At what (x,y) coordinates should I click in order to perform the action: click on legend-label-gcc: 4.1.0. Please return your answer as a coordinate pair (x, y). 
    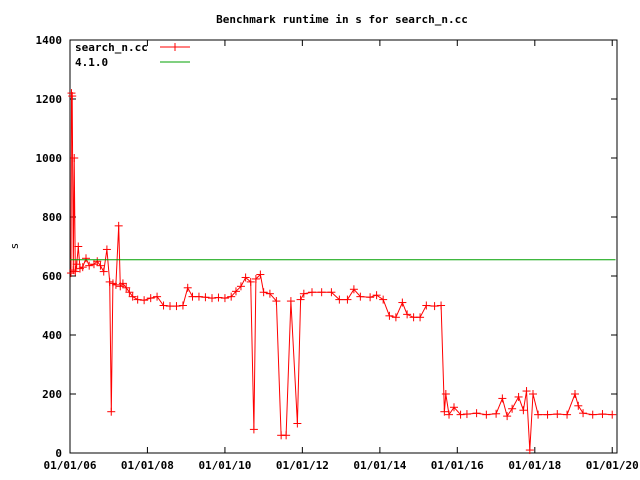
    Looking at the image, I should click on (91, 62).